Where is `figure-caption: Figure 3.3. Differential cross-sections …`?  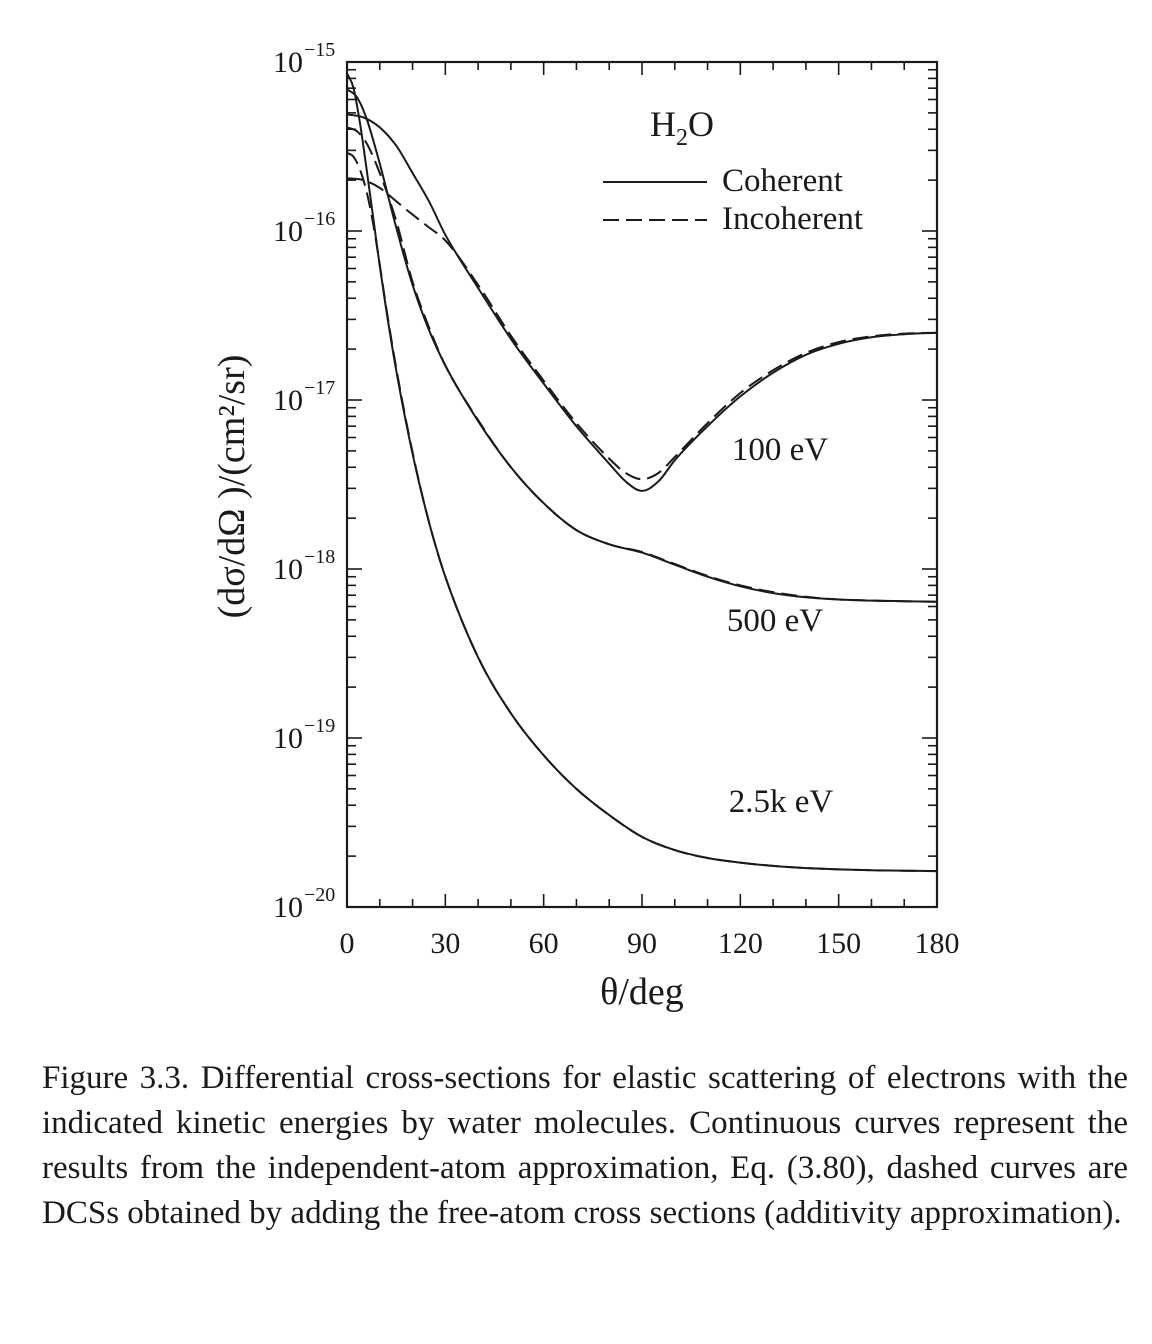
figure-caption: Figure 3.3. Differential cross-sections … is located at coordinates (585, 1145).